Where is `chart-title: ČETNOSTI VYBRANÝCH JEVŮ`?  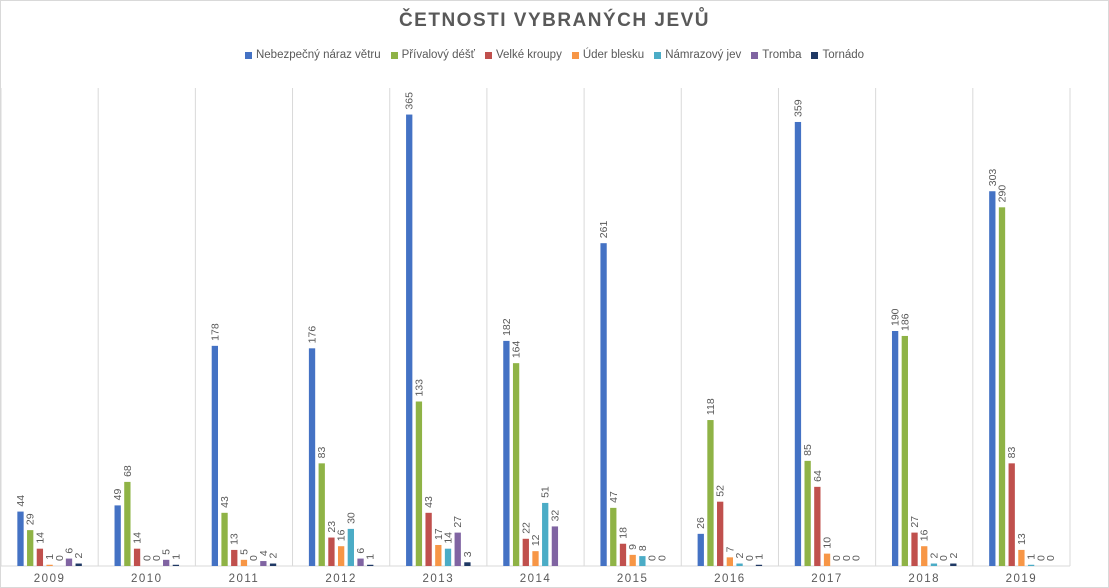
chart-title: ČETNOSTI VYBRANÝCH JEVŮ is located at coordinates (554, 20).